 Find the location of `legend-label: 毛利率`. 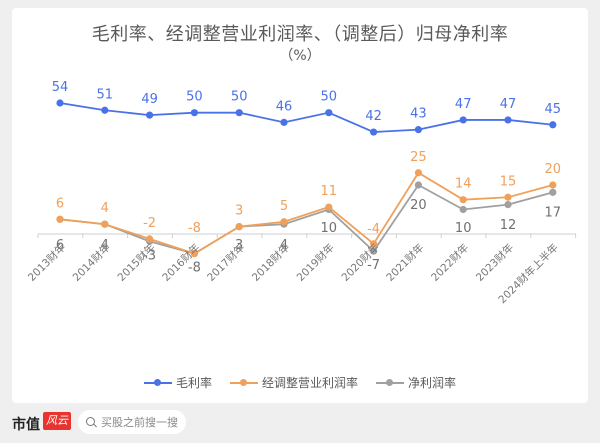

legend-label: 毛利率 is located at coordinates (193, 383).